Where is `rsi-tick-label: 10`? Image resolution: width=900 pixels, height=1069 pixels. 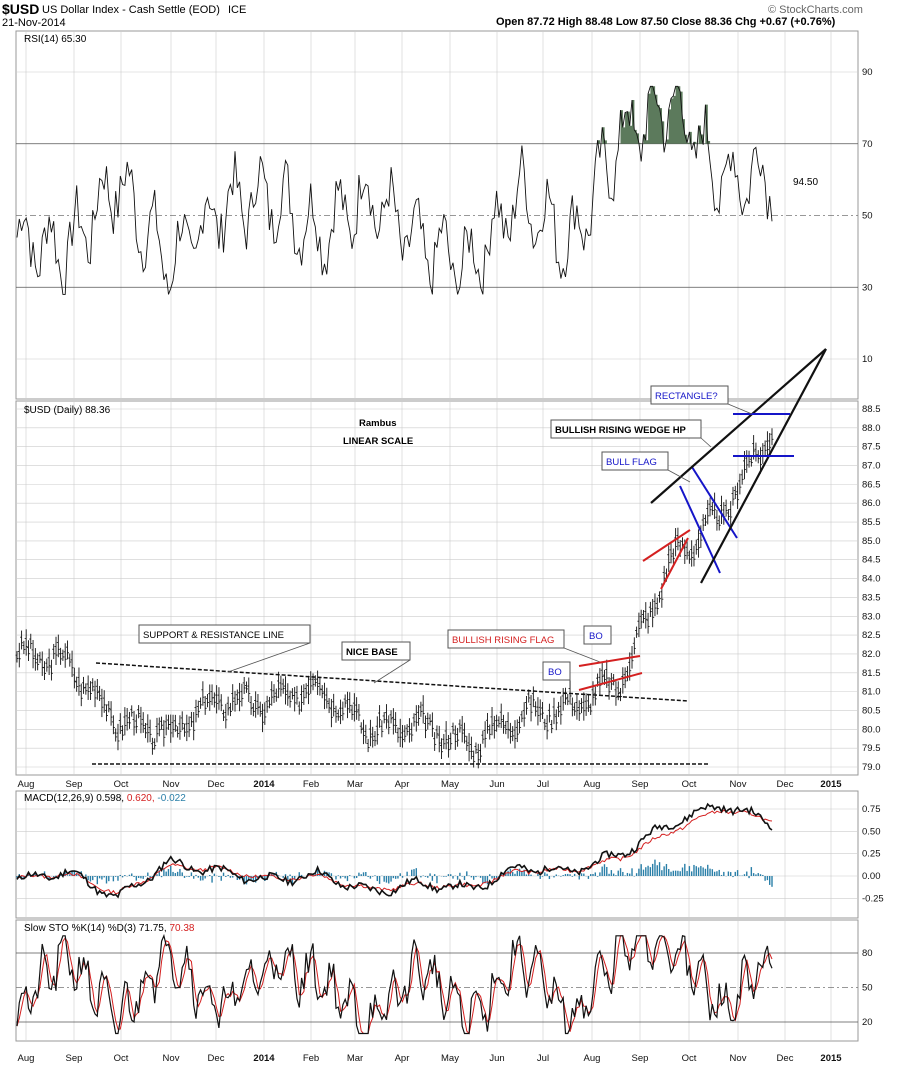
rsi-tick-label: 10 is located at coordinates (867, 359).